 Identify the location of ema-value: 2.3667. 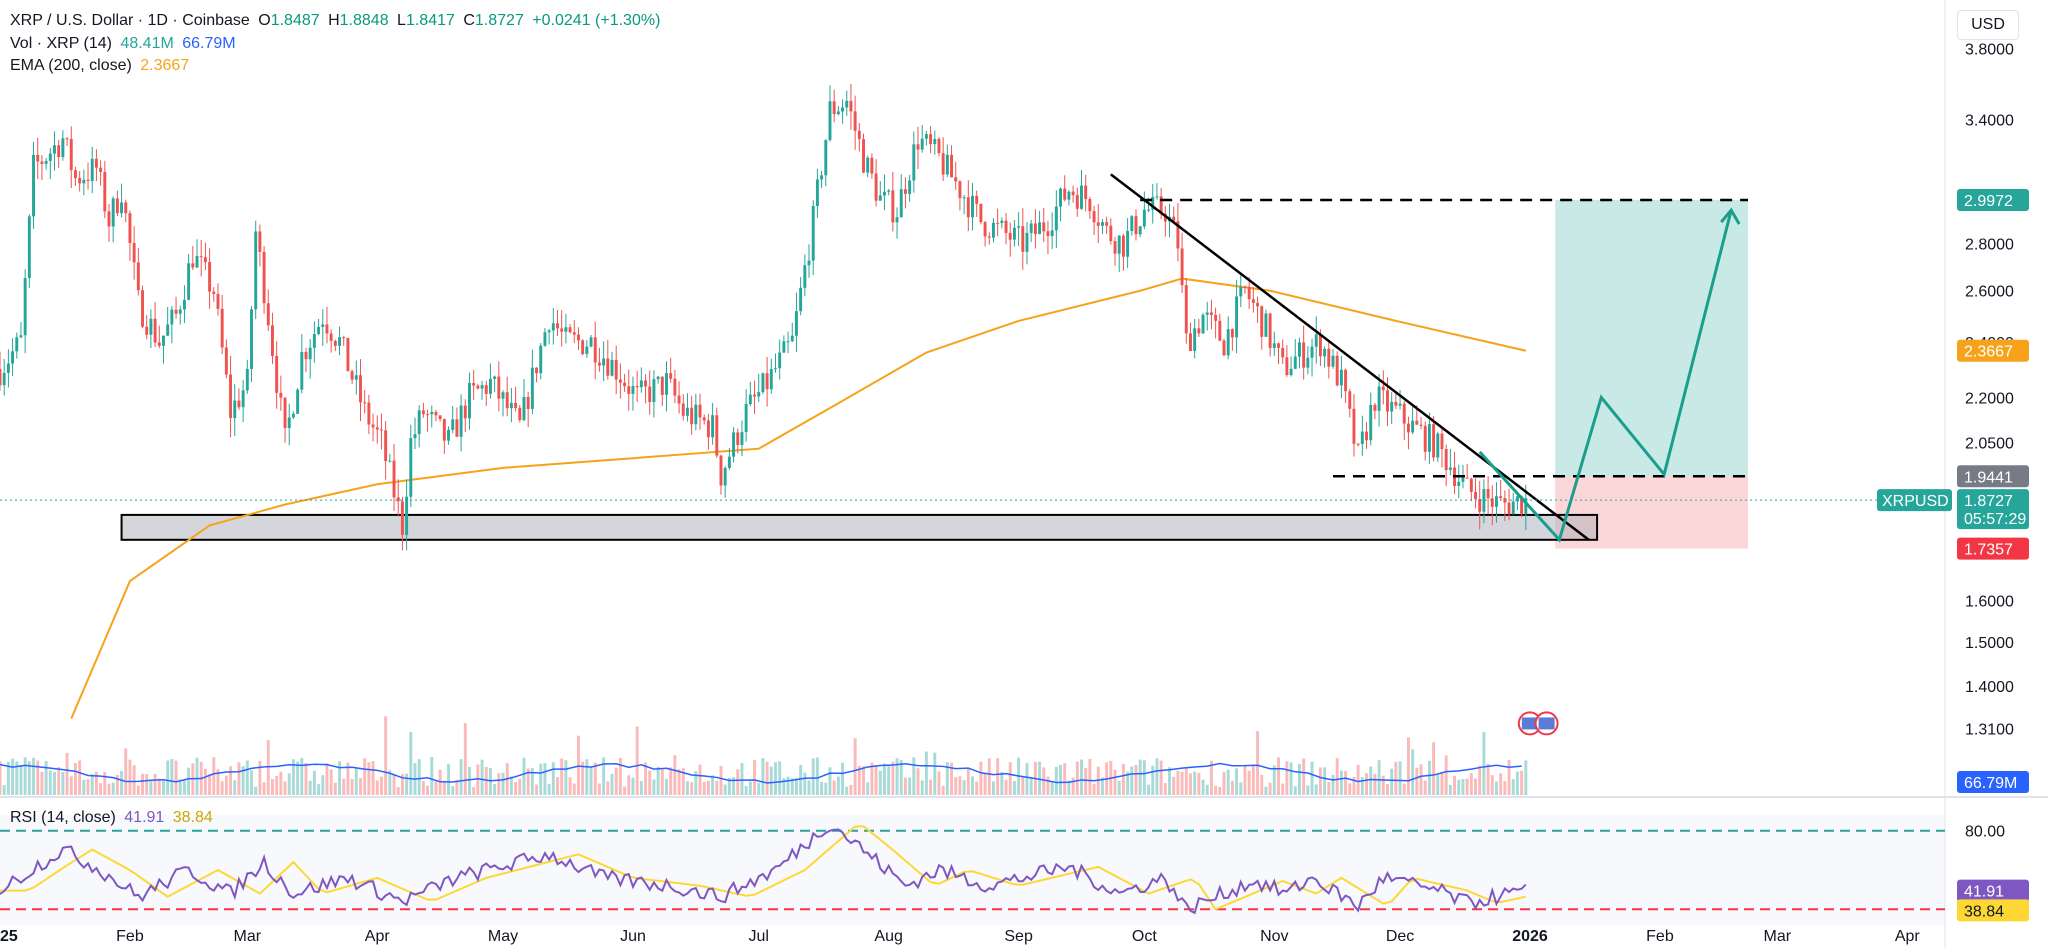
(165, 65).